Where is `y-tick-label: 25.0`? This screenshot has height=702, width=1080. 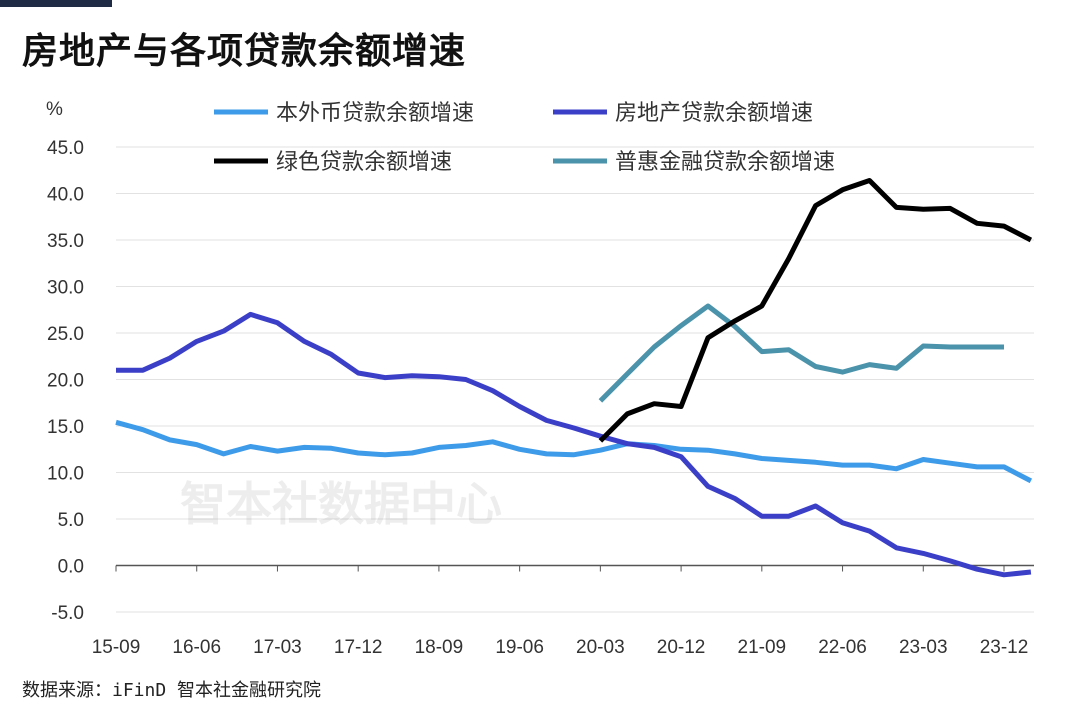 y-tick-label: 25.0 is located at coordinates (65, 334).